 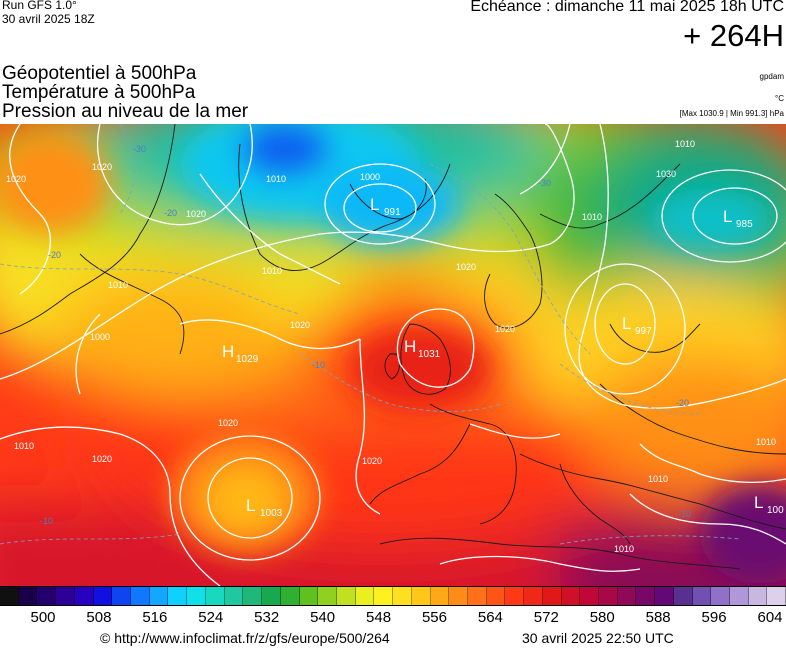 What do you see at coordinates (99, 617) in the screenshot?
I see `scale-tick-label: 508` at bounding box center [99, 617].